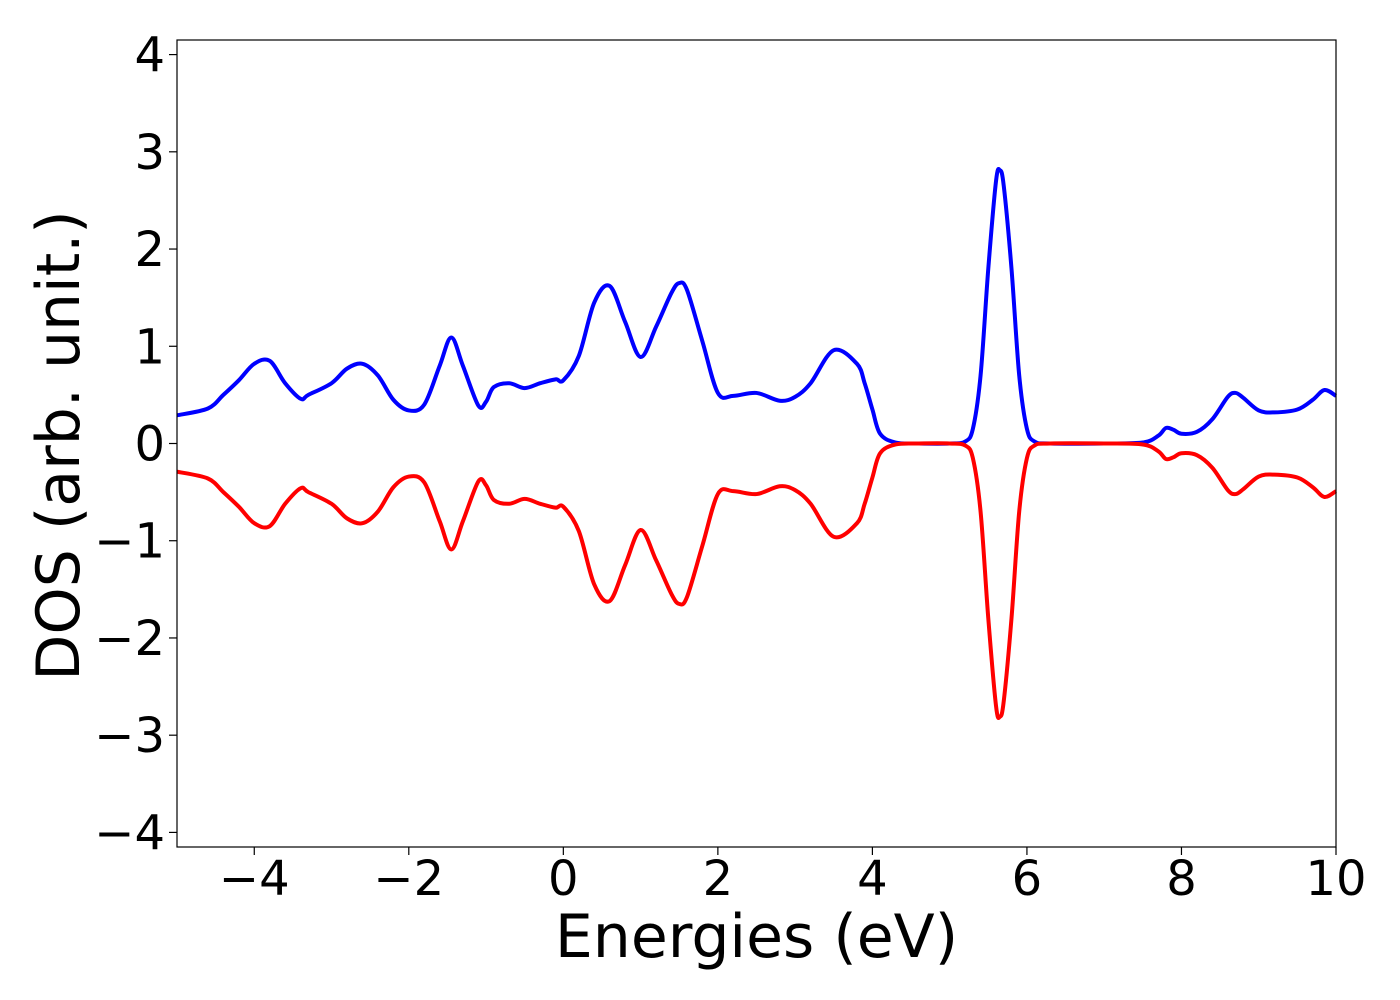 The width and height of the screenshot is (1400, 1000). I want to click on x-tick-label: −2, so click(408, 879).